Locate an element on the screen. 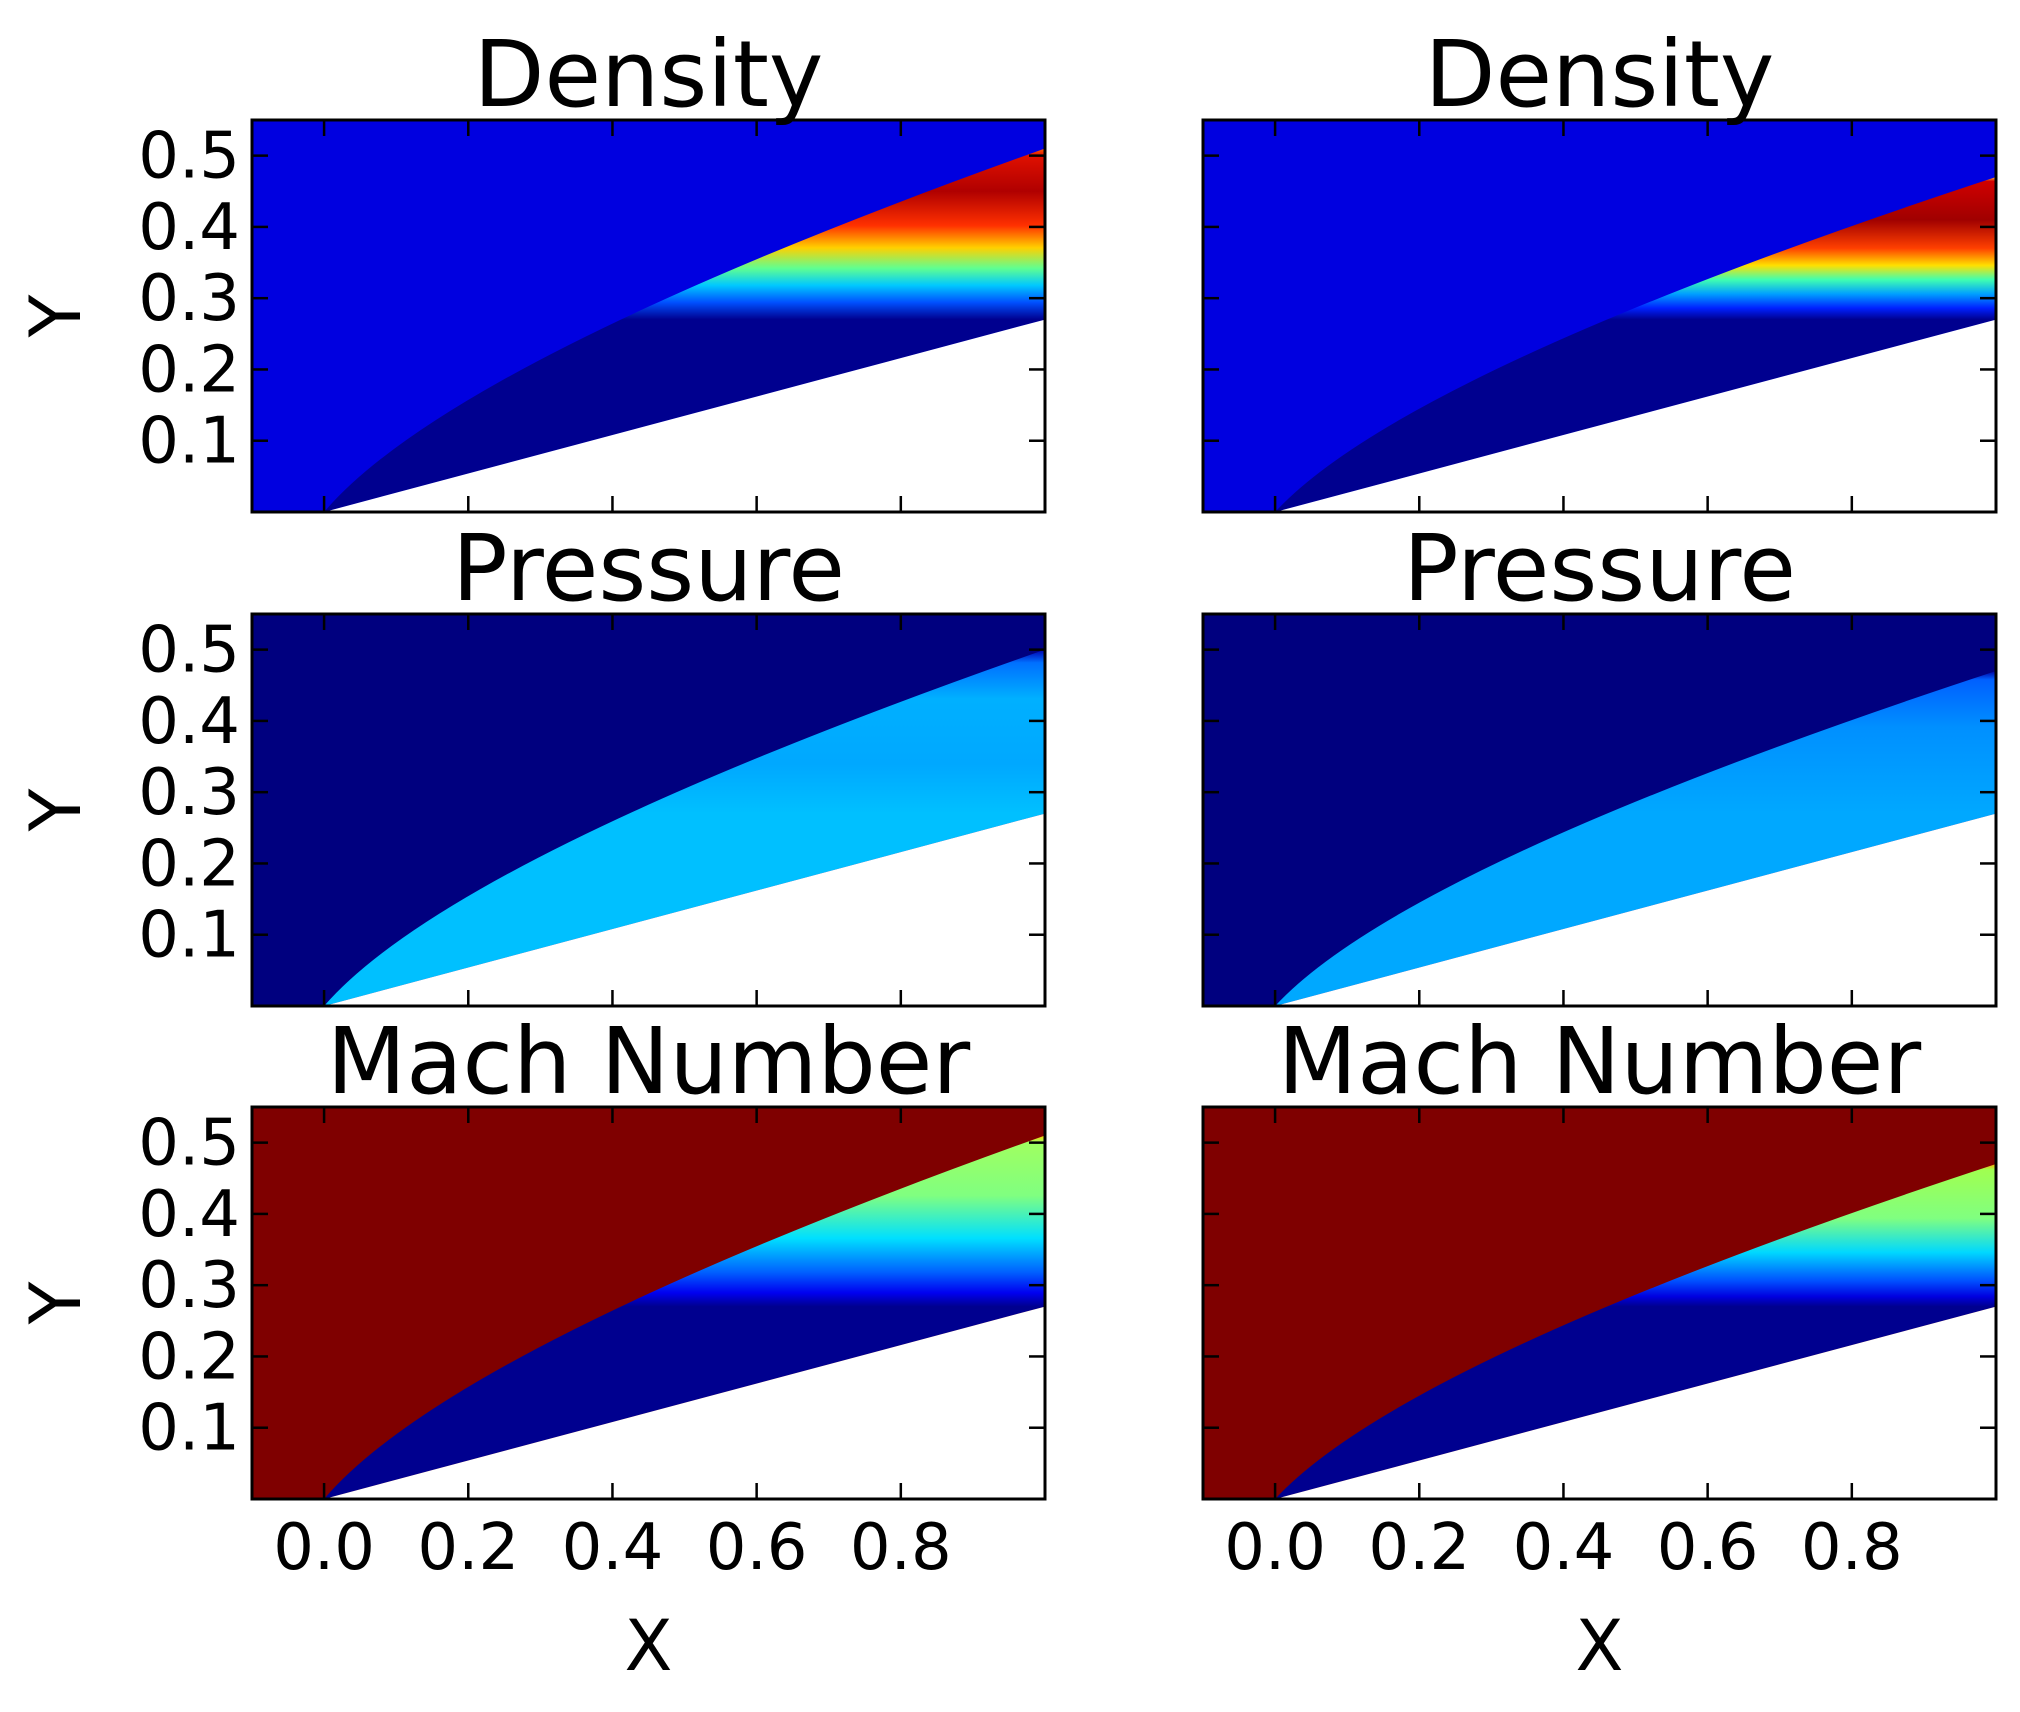 Image resolution: width=2020 pixels, height=1712 pixels. subplot-density-left: Density 0.10.20.30.40.5 Y is located at coordinates (531, 267).